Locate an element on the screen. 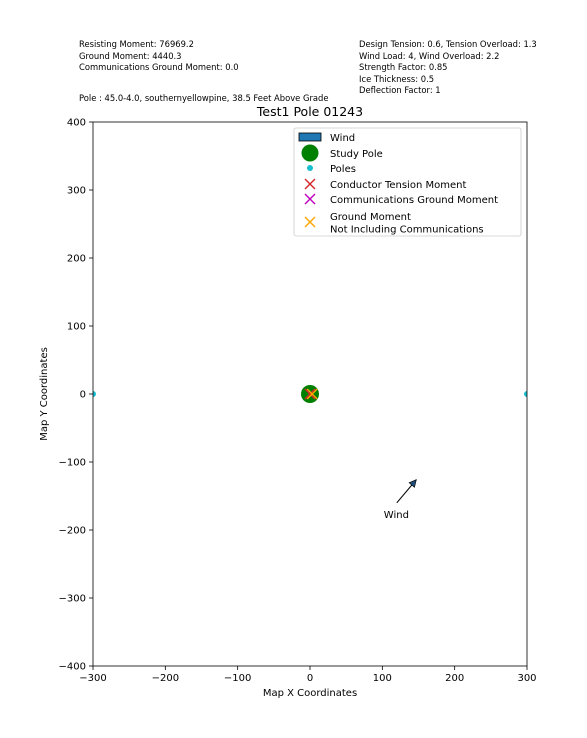 The width and height of the screenshot is (587, 738). x-tick-label: 100 is located at coordinates (382, 678).